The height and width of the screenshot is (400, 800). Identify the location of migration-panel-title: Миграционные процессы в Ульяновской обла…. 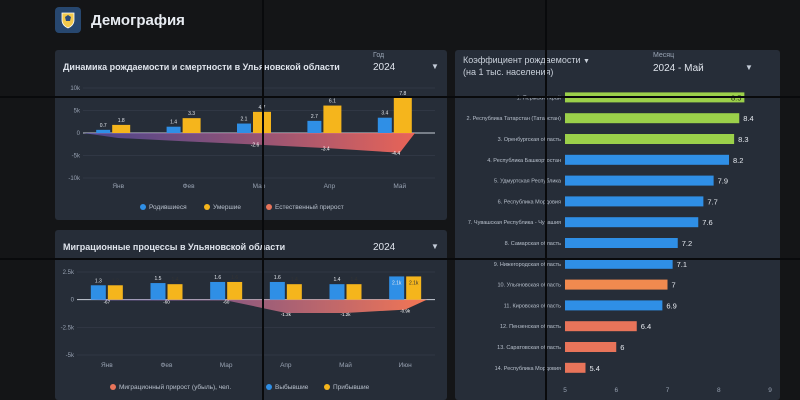
(174, 247).